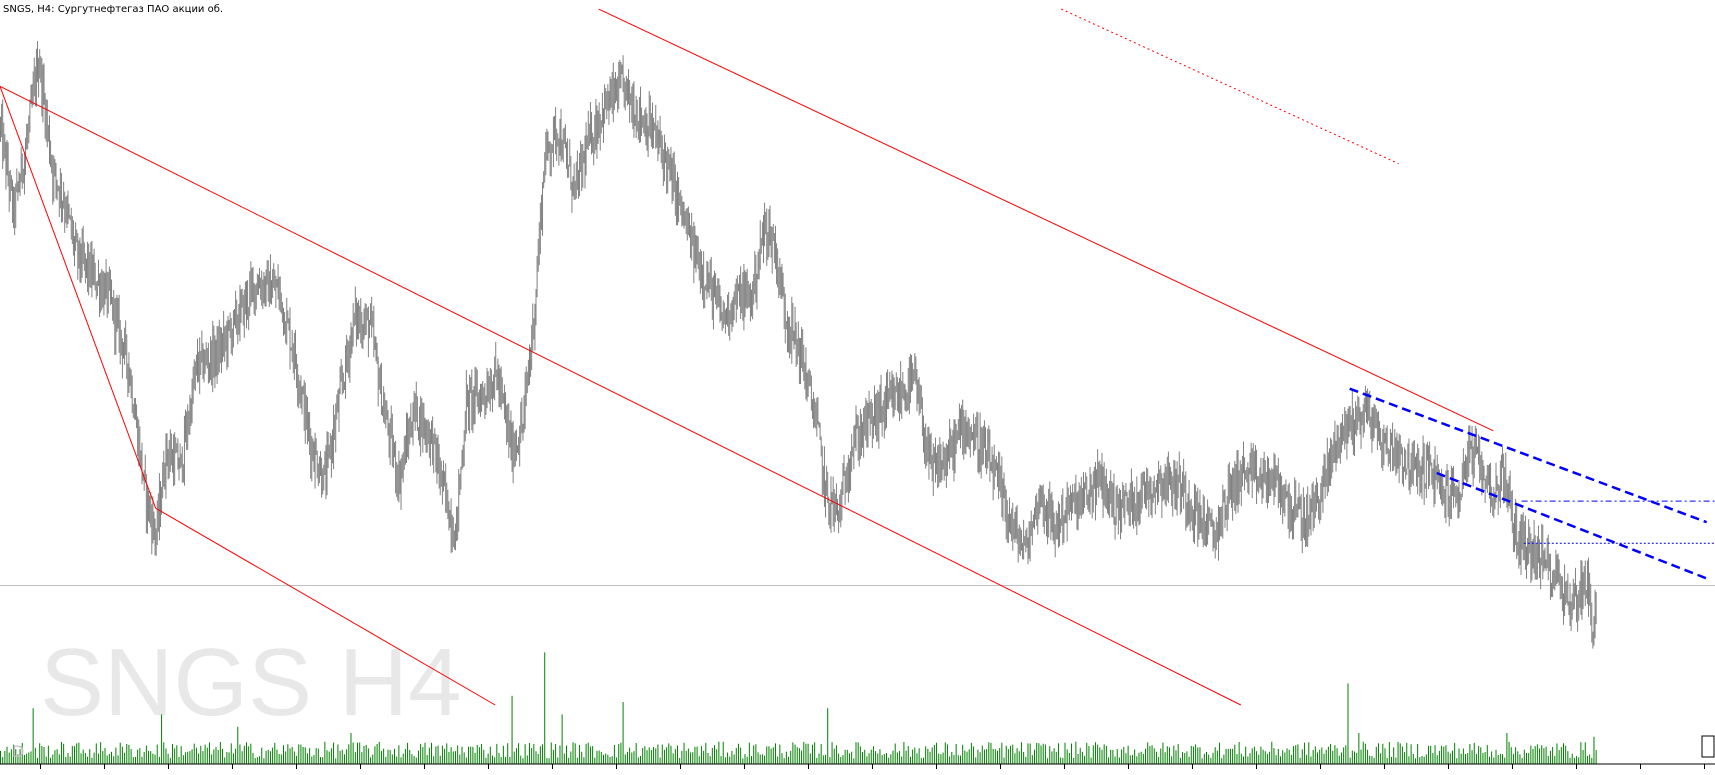 This screenshot has height=775, width=1715. I want to click on watermark: SNGS H4, so click(250, 682).